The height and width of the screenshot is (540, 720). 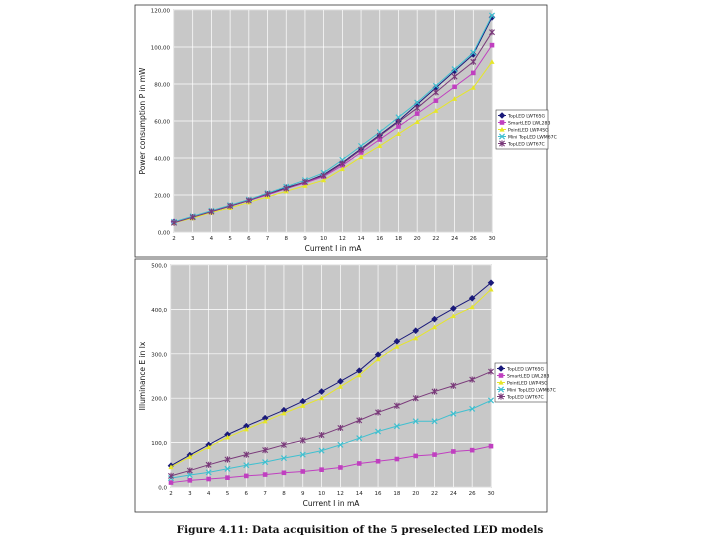 I want to click on x-tick-label: 14, so click(x=359, y=494).